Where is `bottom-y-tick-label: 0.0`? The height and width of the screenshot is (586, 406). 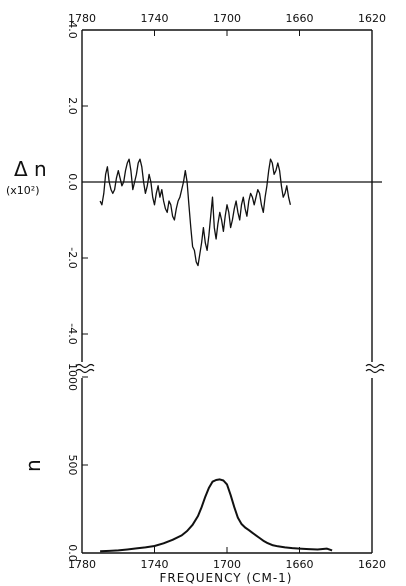 bottom-y-tick-label: 0.0 is located at coordinates (72, 553).